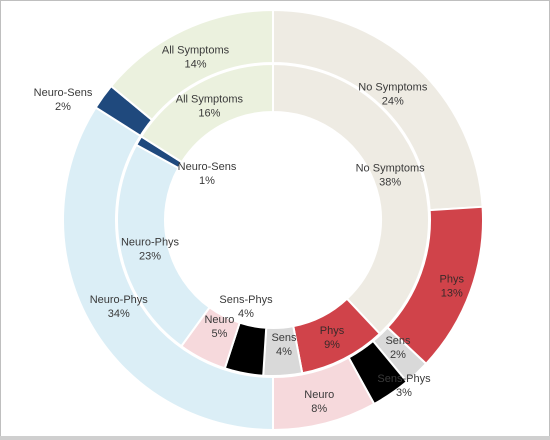 This screenshot has height=440, width=550. I want to click on inner-label-no-symptoms: No Symptoms 38%, so click(391, 176).